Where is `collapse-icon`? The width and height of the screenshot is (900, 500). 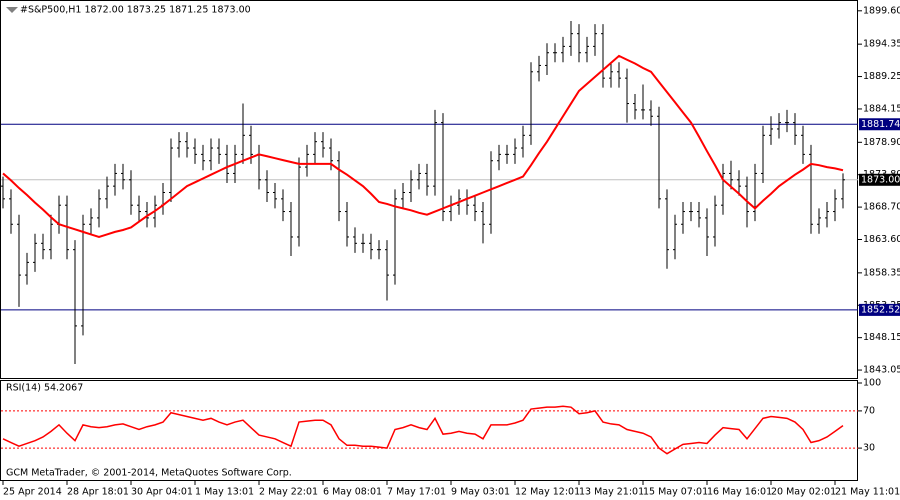
collapse-icon is located at coordinates (12, 10).